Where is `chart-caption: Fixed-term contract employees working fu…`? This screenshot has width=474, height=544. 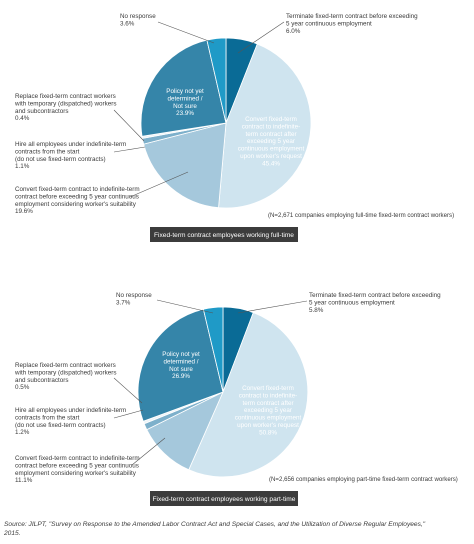 chart-caption: Fixed-term contract employees working fu… is located at coordinates (224, 235).